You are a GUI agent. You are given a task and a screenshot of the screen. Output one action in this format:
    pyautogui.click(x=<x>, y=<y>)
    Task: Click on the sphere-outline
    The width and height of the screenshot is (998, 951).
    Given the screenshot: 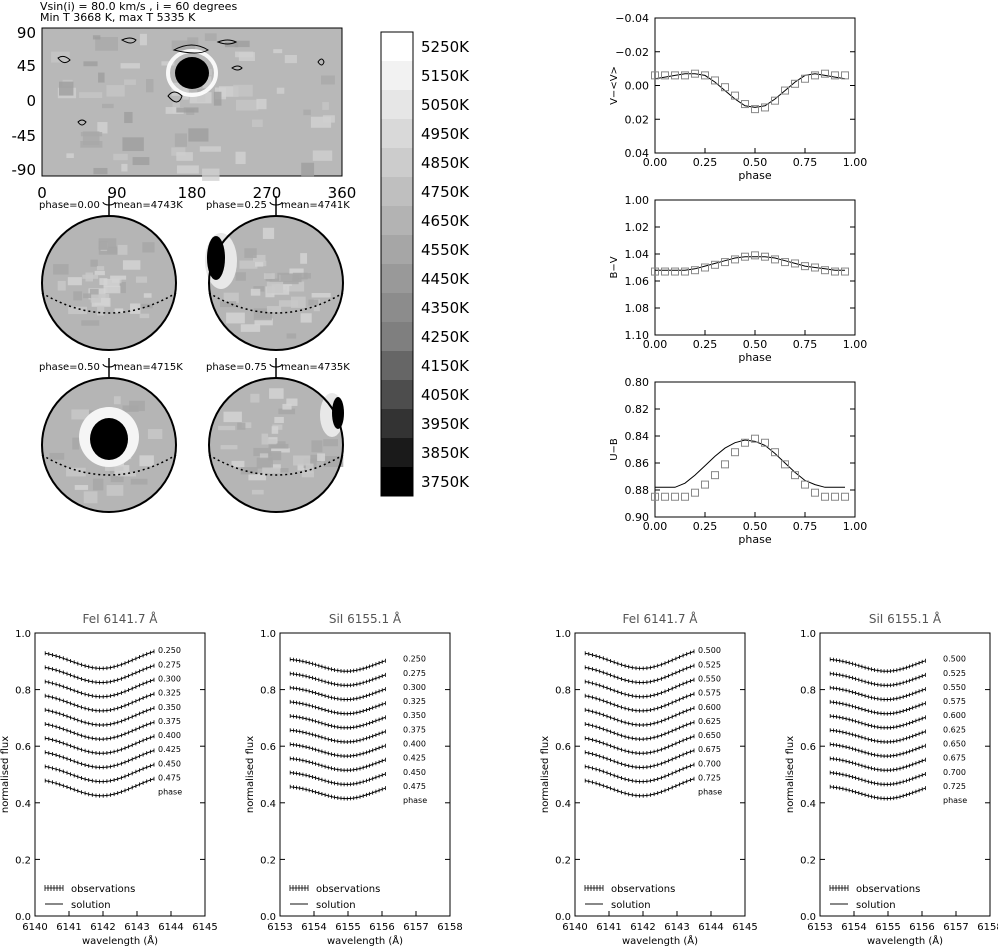 What is the action you would take?
    pyautogui.click(x=276, y=445)
    